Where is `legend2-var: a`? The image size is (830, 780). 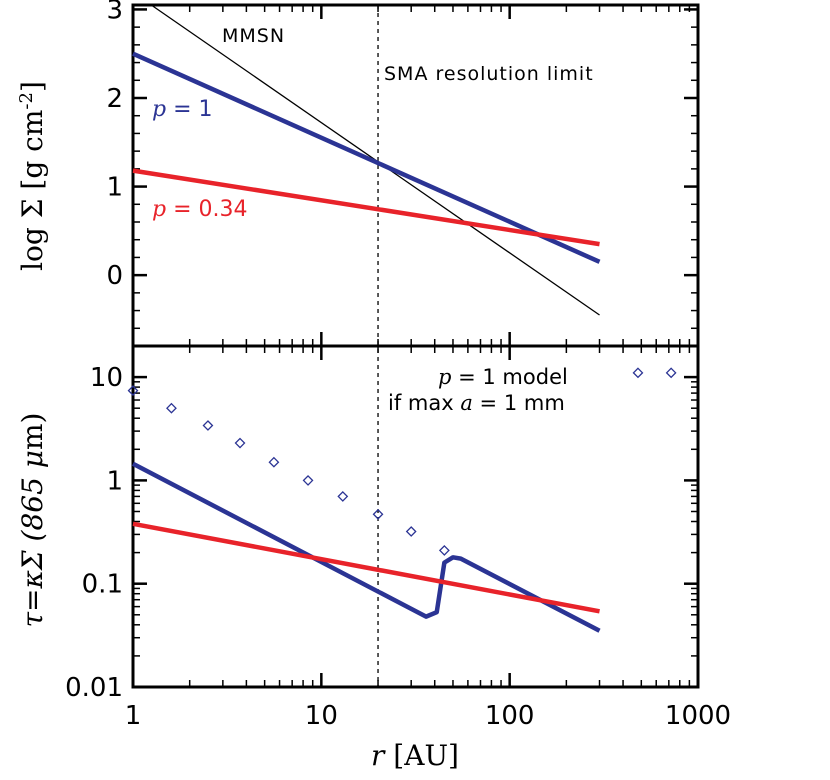
legend2-var: a is located at coordinates (466, 403).